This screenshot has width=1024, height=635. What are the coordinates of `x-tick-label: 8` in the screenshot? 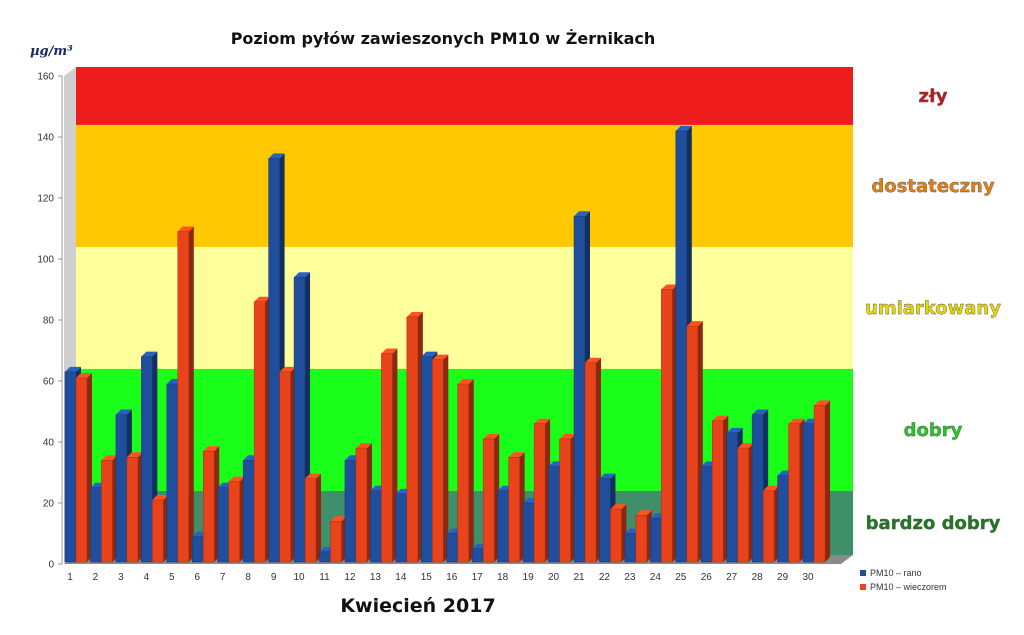 It's located at (248, 577).